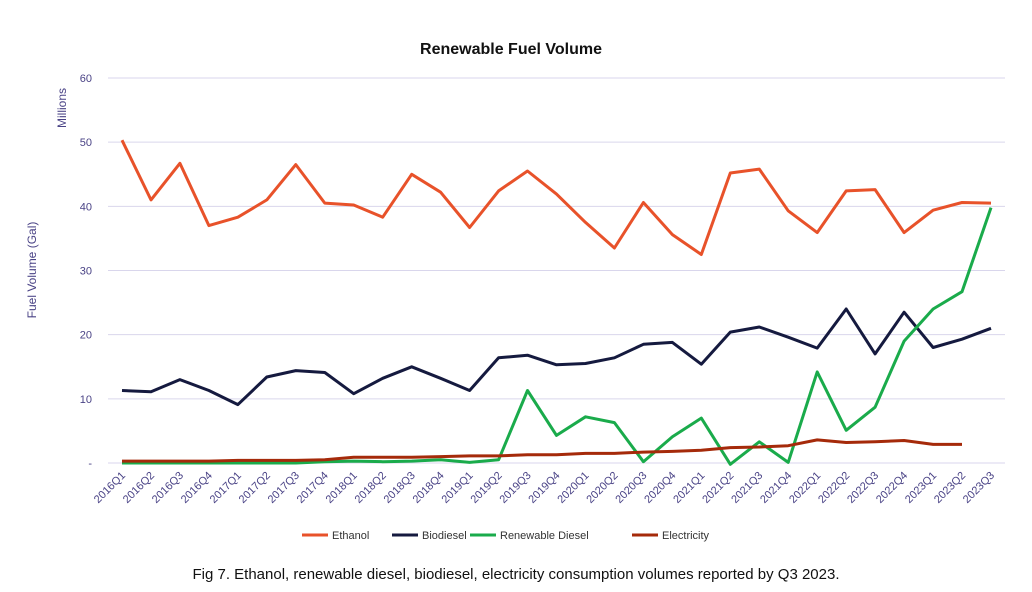  I want to click on y-tick-label: 20, so click(86, 336).